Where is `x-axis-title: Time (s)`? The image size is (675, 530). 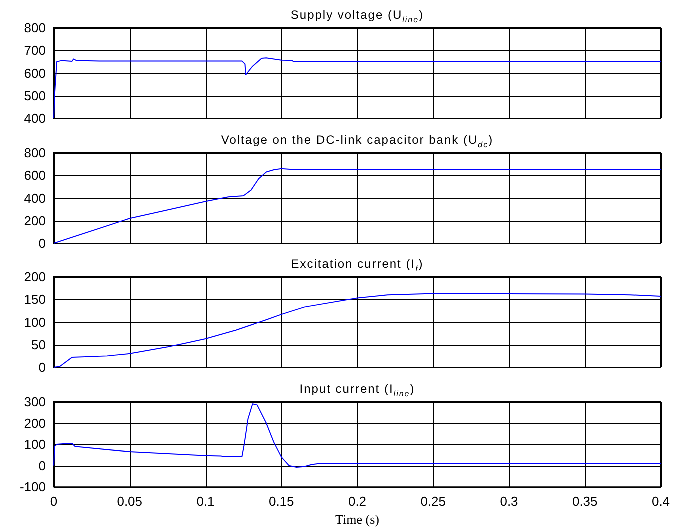
x-axis-title: Time (s) is located at coordinates (358, 519).